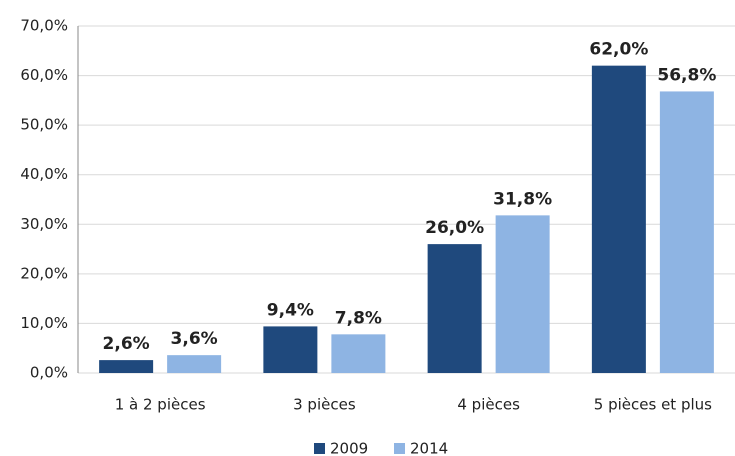 This screenshot has height=456, width=735. I want to click on value-label: 3,6%, so click(194, 339).